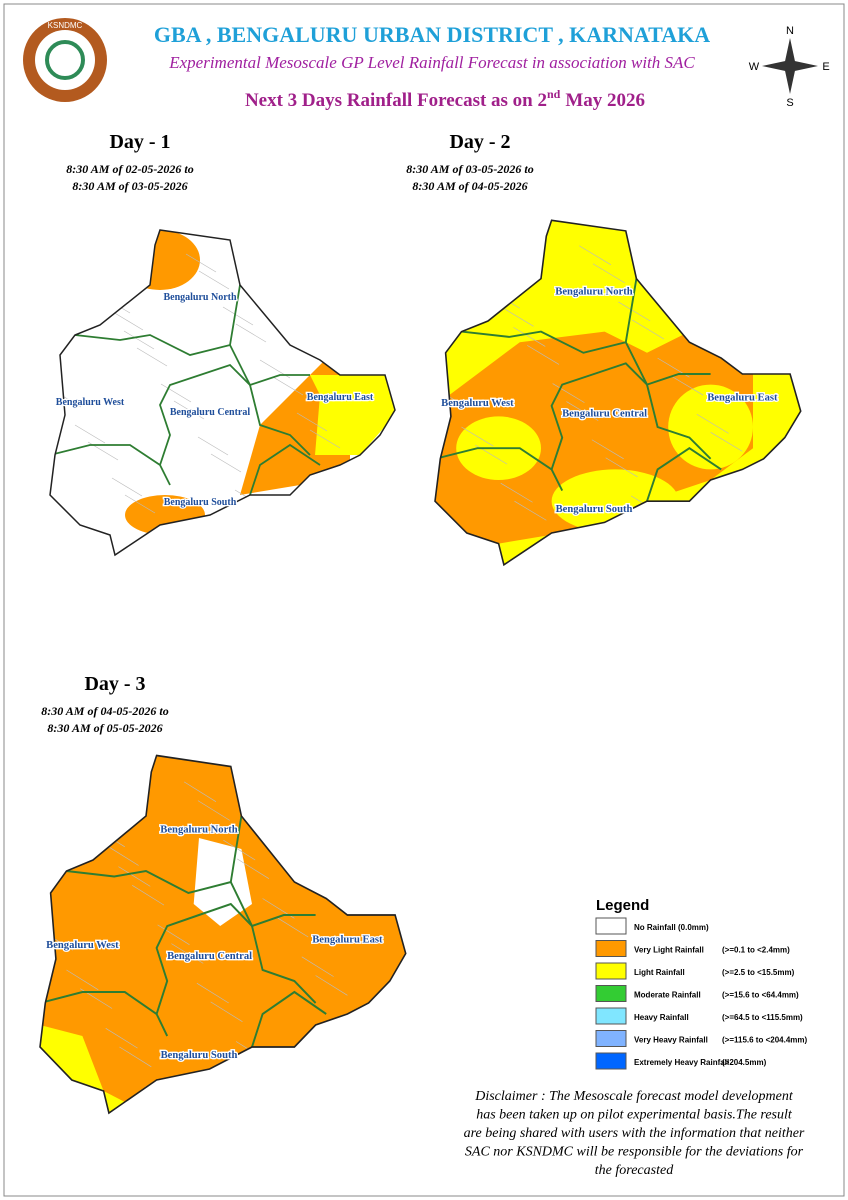 This screenshot has width=848, height=1200. What do you see at coordinates (758, 972) in the screenshot?
I see `legend-range: (>=2.5 to <15.5mm)` at bounding box center [758, 972].